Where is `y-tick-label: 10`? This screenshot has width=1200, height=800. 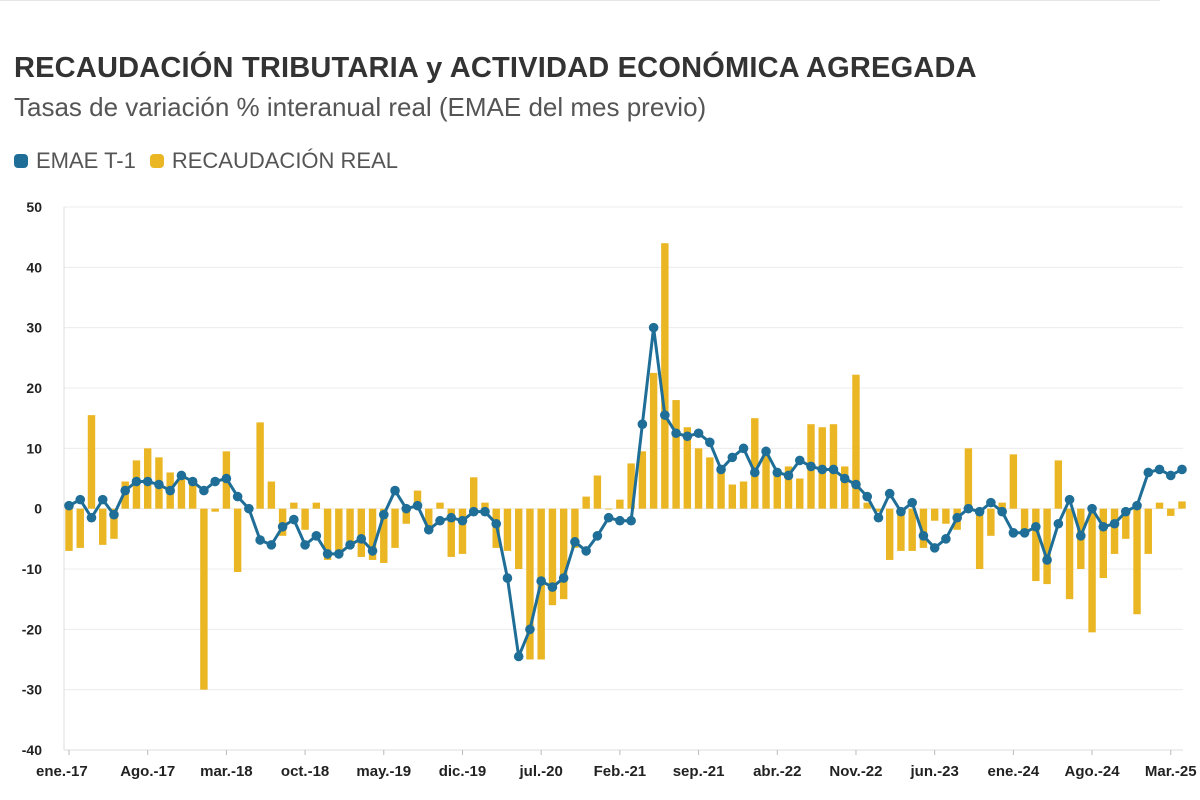
y-tick-label: 10 is located at coordinates (34, 448).